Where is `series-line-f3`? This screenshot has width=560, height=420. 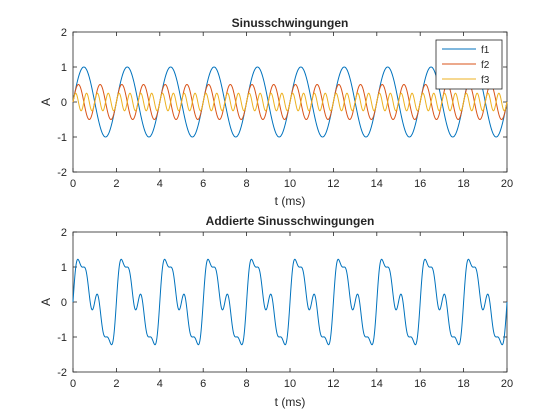
series-line-f3 is located at coordinates (290, 102).